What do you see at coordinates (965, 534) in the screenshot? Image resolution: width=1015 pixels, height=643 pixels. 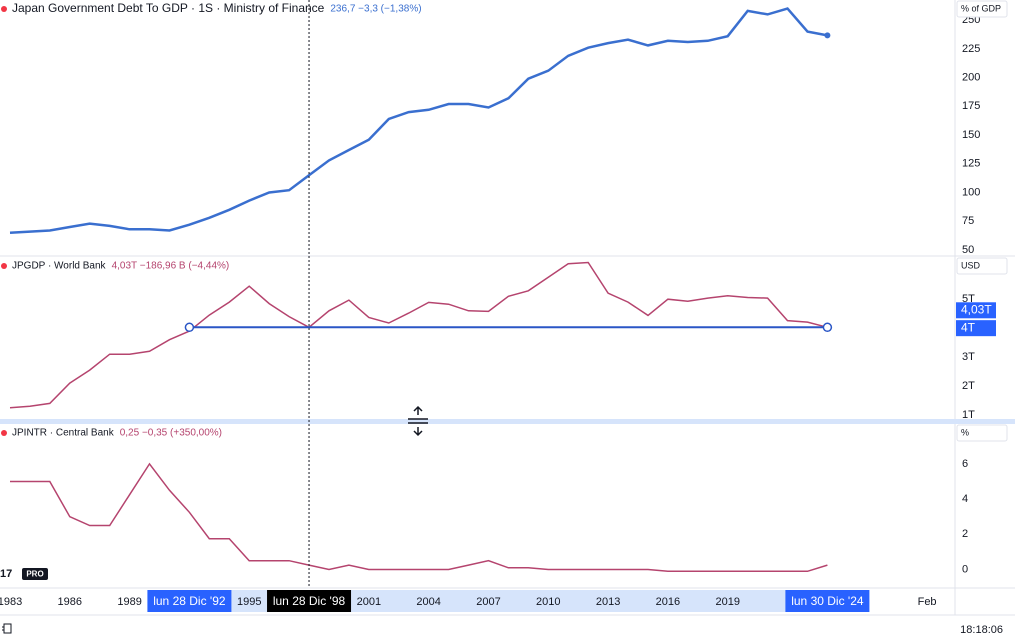 I see `y-tick-label: 2` at bounding box center [965, 534].